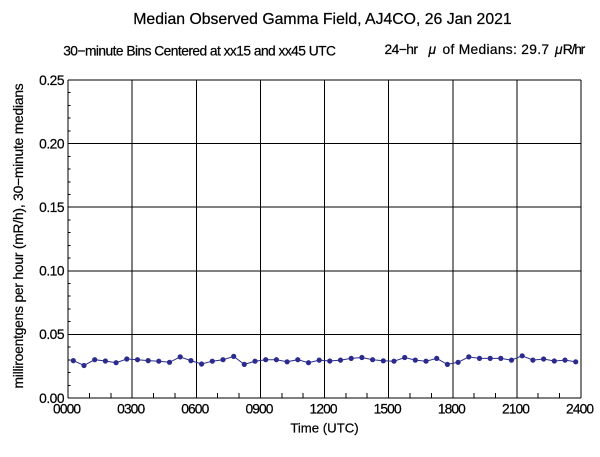  What do you see at coordinates (52, 398) in the screenshot?
I see `svg-text: 0.00` at bounding box center [52, 398].